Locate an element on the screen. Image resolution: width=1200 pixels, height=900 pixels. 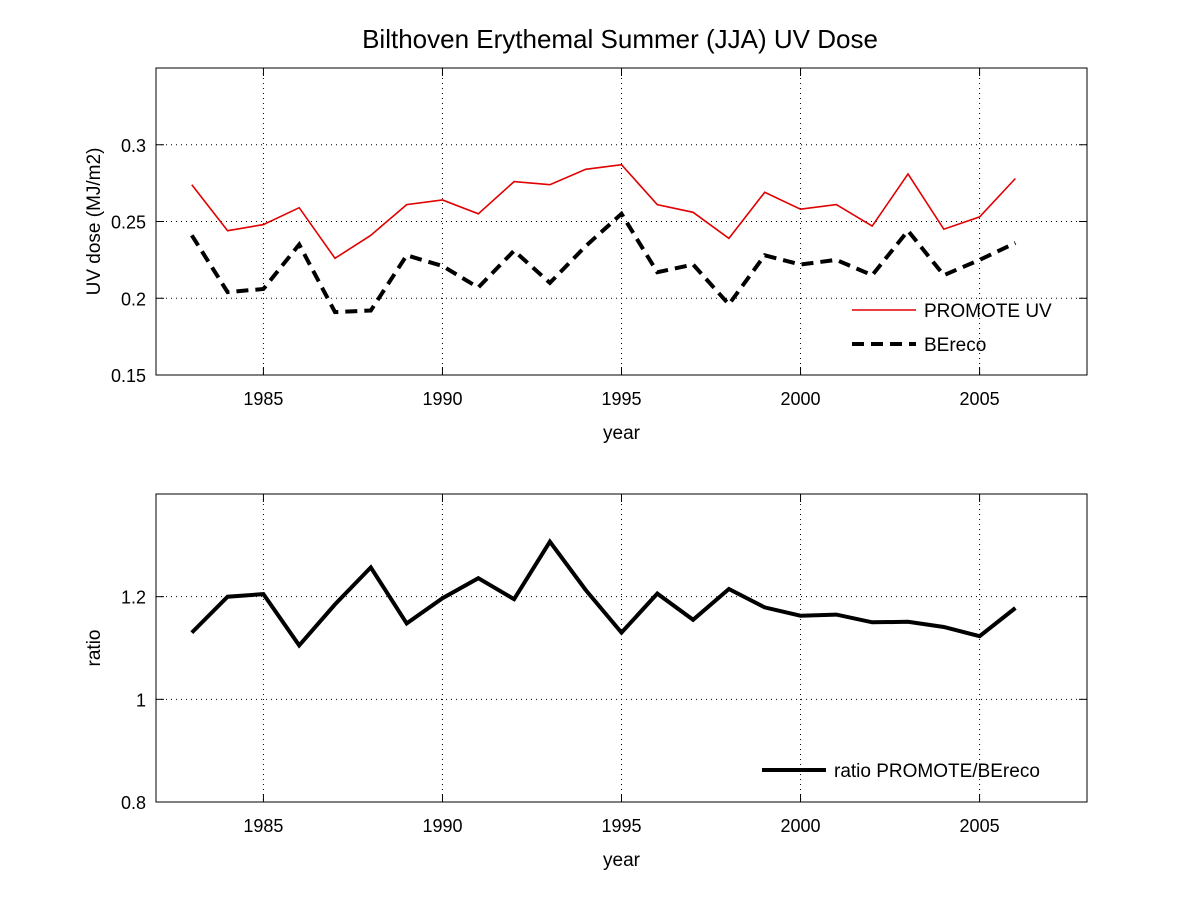
top-x-tick-label: 1995 is located at coordinates (621, 399).